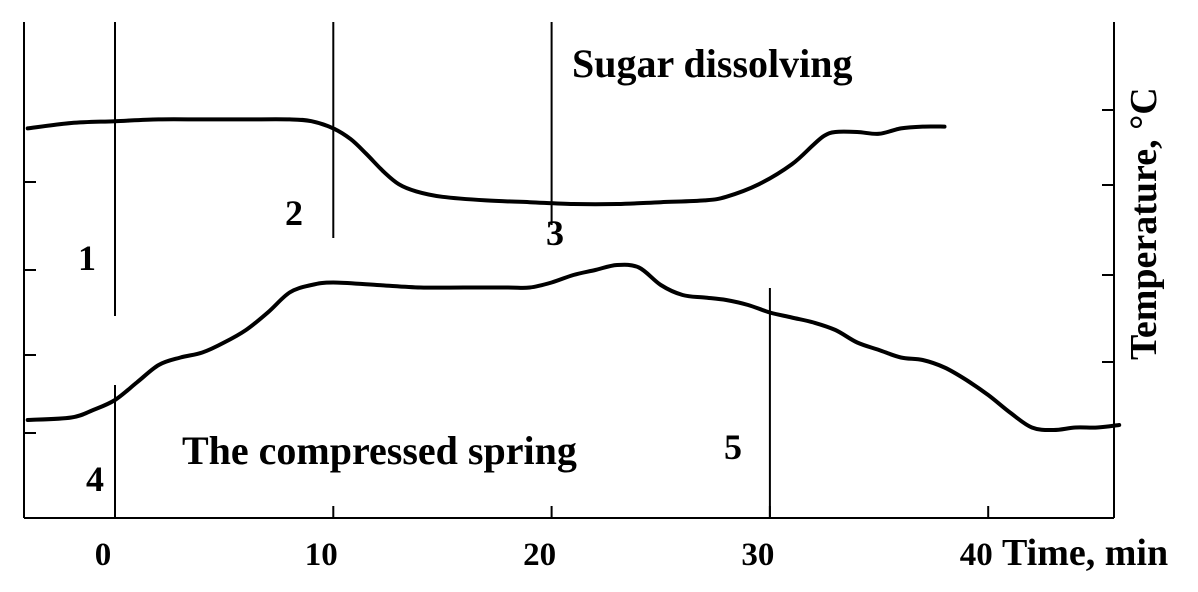 The width and height of the screenshot is (1198, 592). I want to click on x-tick-label-0: 0, so click(103, 555).